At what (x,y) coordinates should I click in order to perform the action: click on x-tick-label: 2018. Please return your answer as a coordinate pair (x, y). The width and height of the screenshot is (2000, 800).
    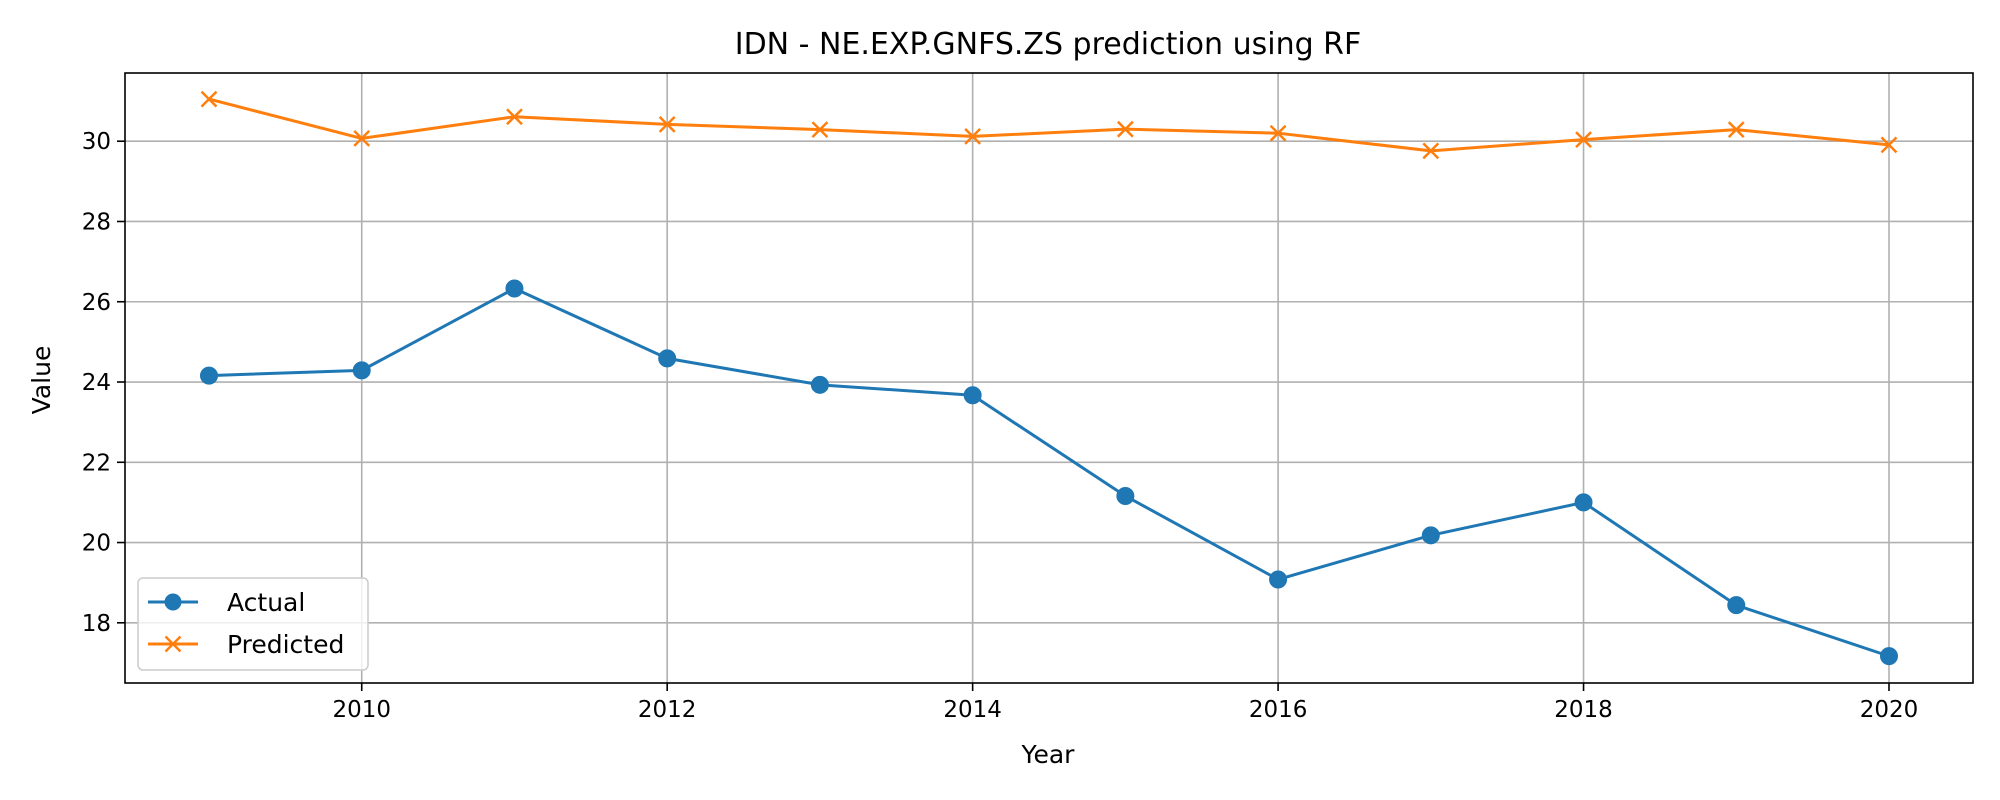
    Looking at the image, I should click on (1583, 710).